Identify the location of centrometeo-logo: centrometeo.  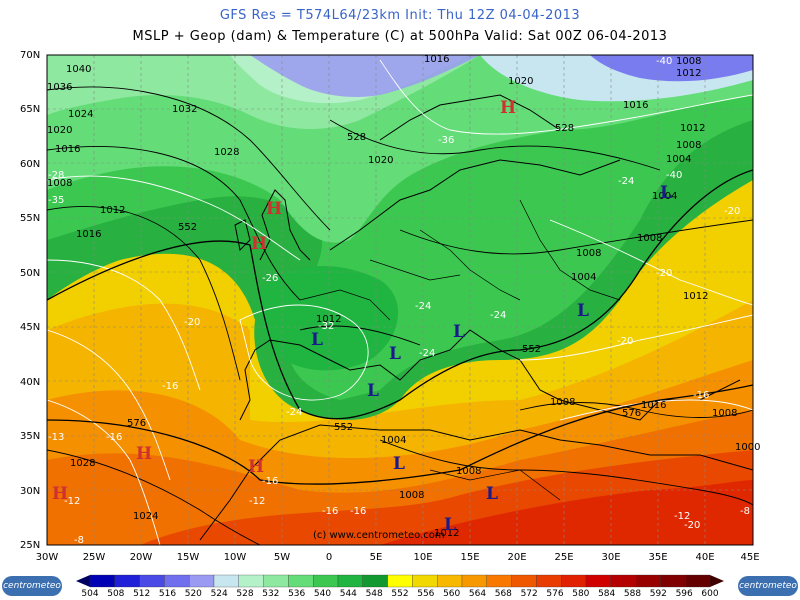
(32, 586).